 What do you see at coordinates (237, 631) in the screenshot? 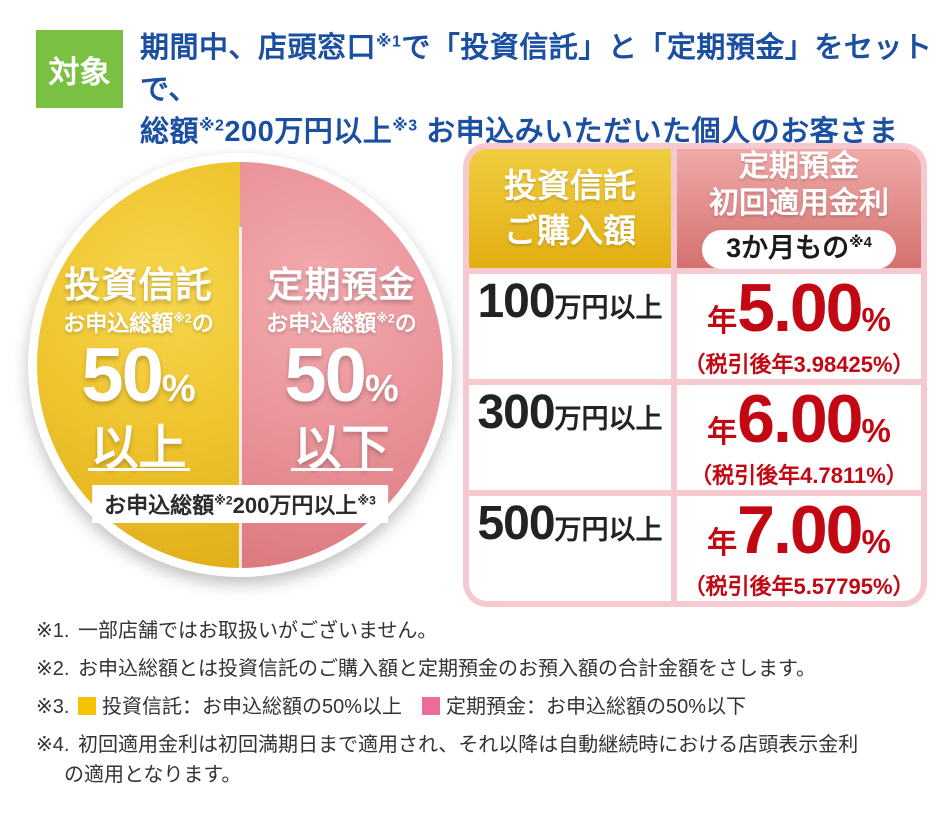
I see `footnote-1: ※1. 一部店舗ではお取扱いがございません。` at bounding box center [237, 631].